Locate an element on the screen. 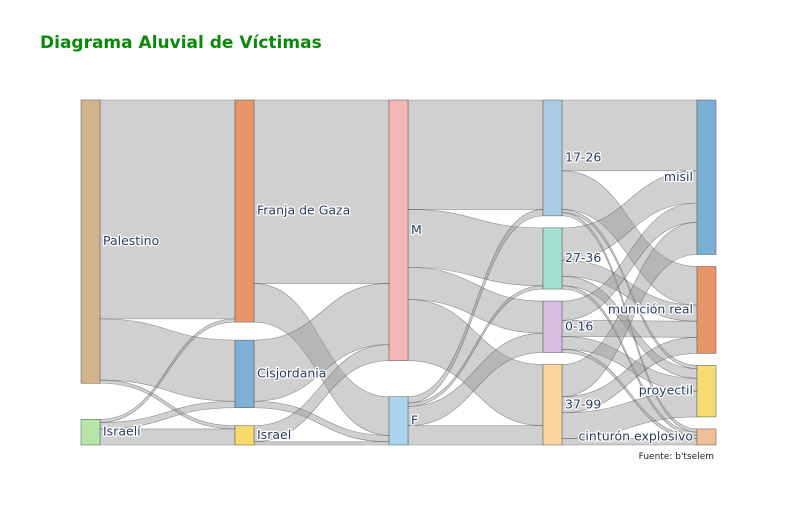 The height and width of the screenshot is (525, 797). node-m is located at coordinates (398, 230).